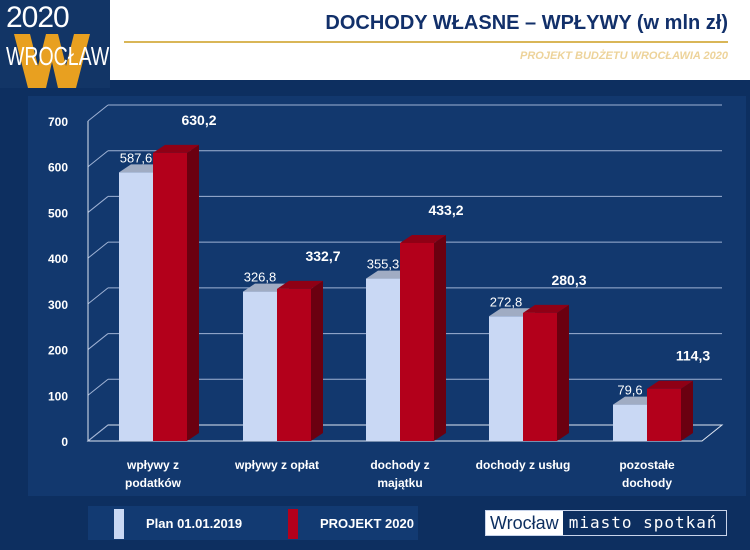 This screenshot has width=750, height=550. What do you see at coordinates (64, 442) in the screenshot?
I see `y-tick-label: 0` at bounding box center [64, 442].